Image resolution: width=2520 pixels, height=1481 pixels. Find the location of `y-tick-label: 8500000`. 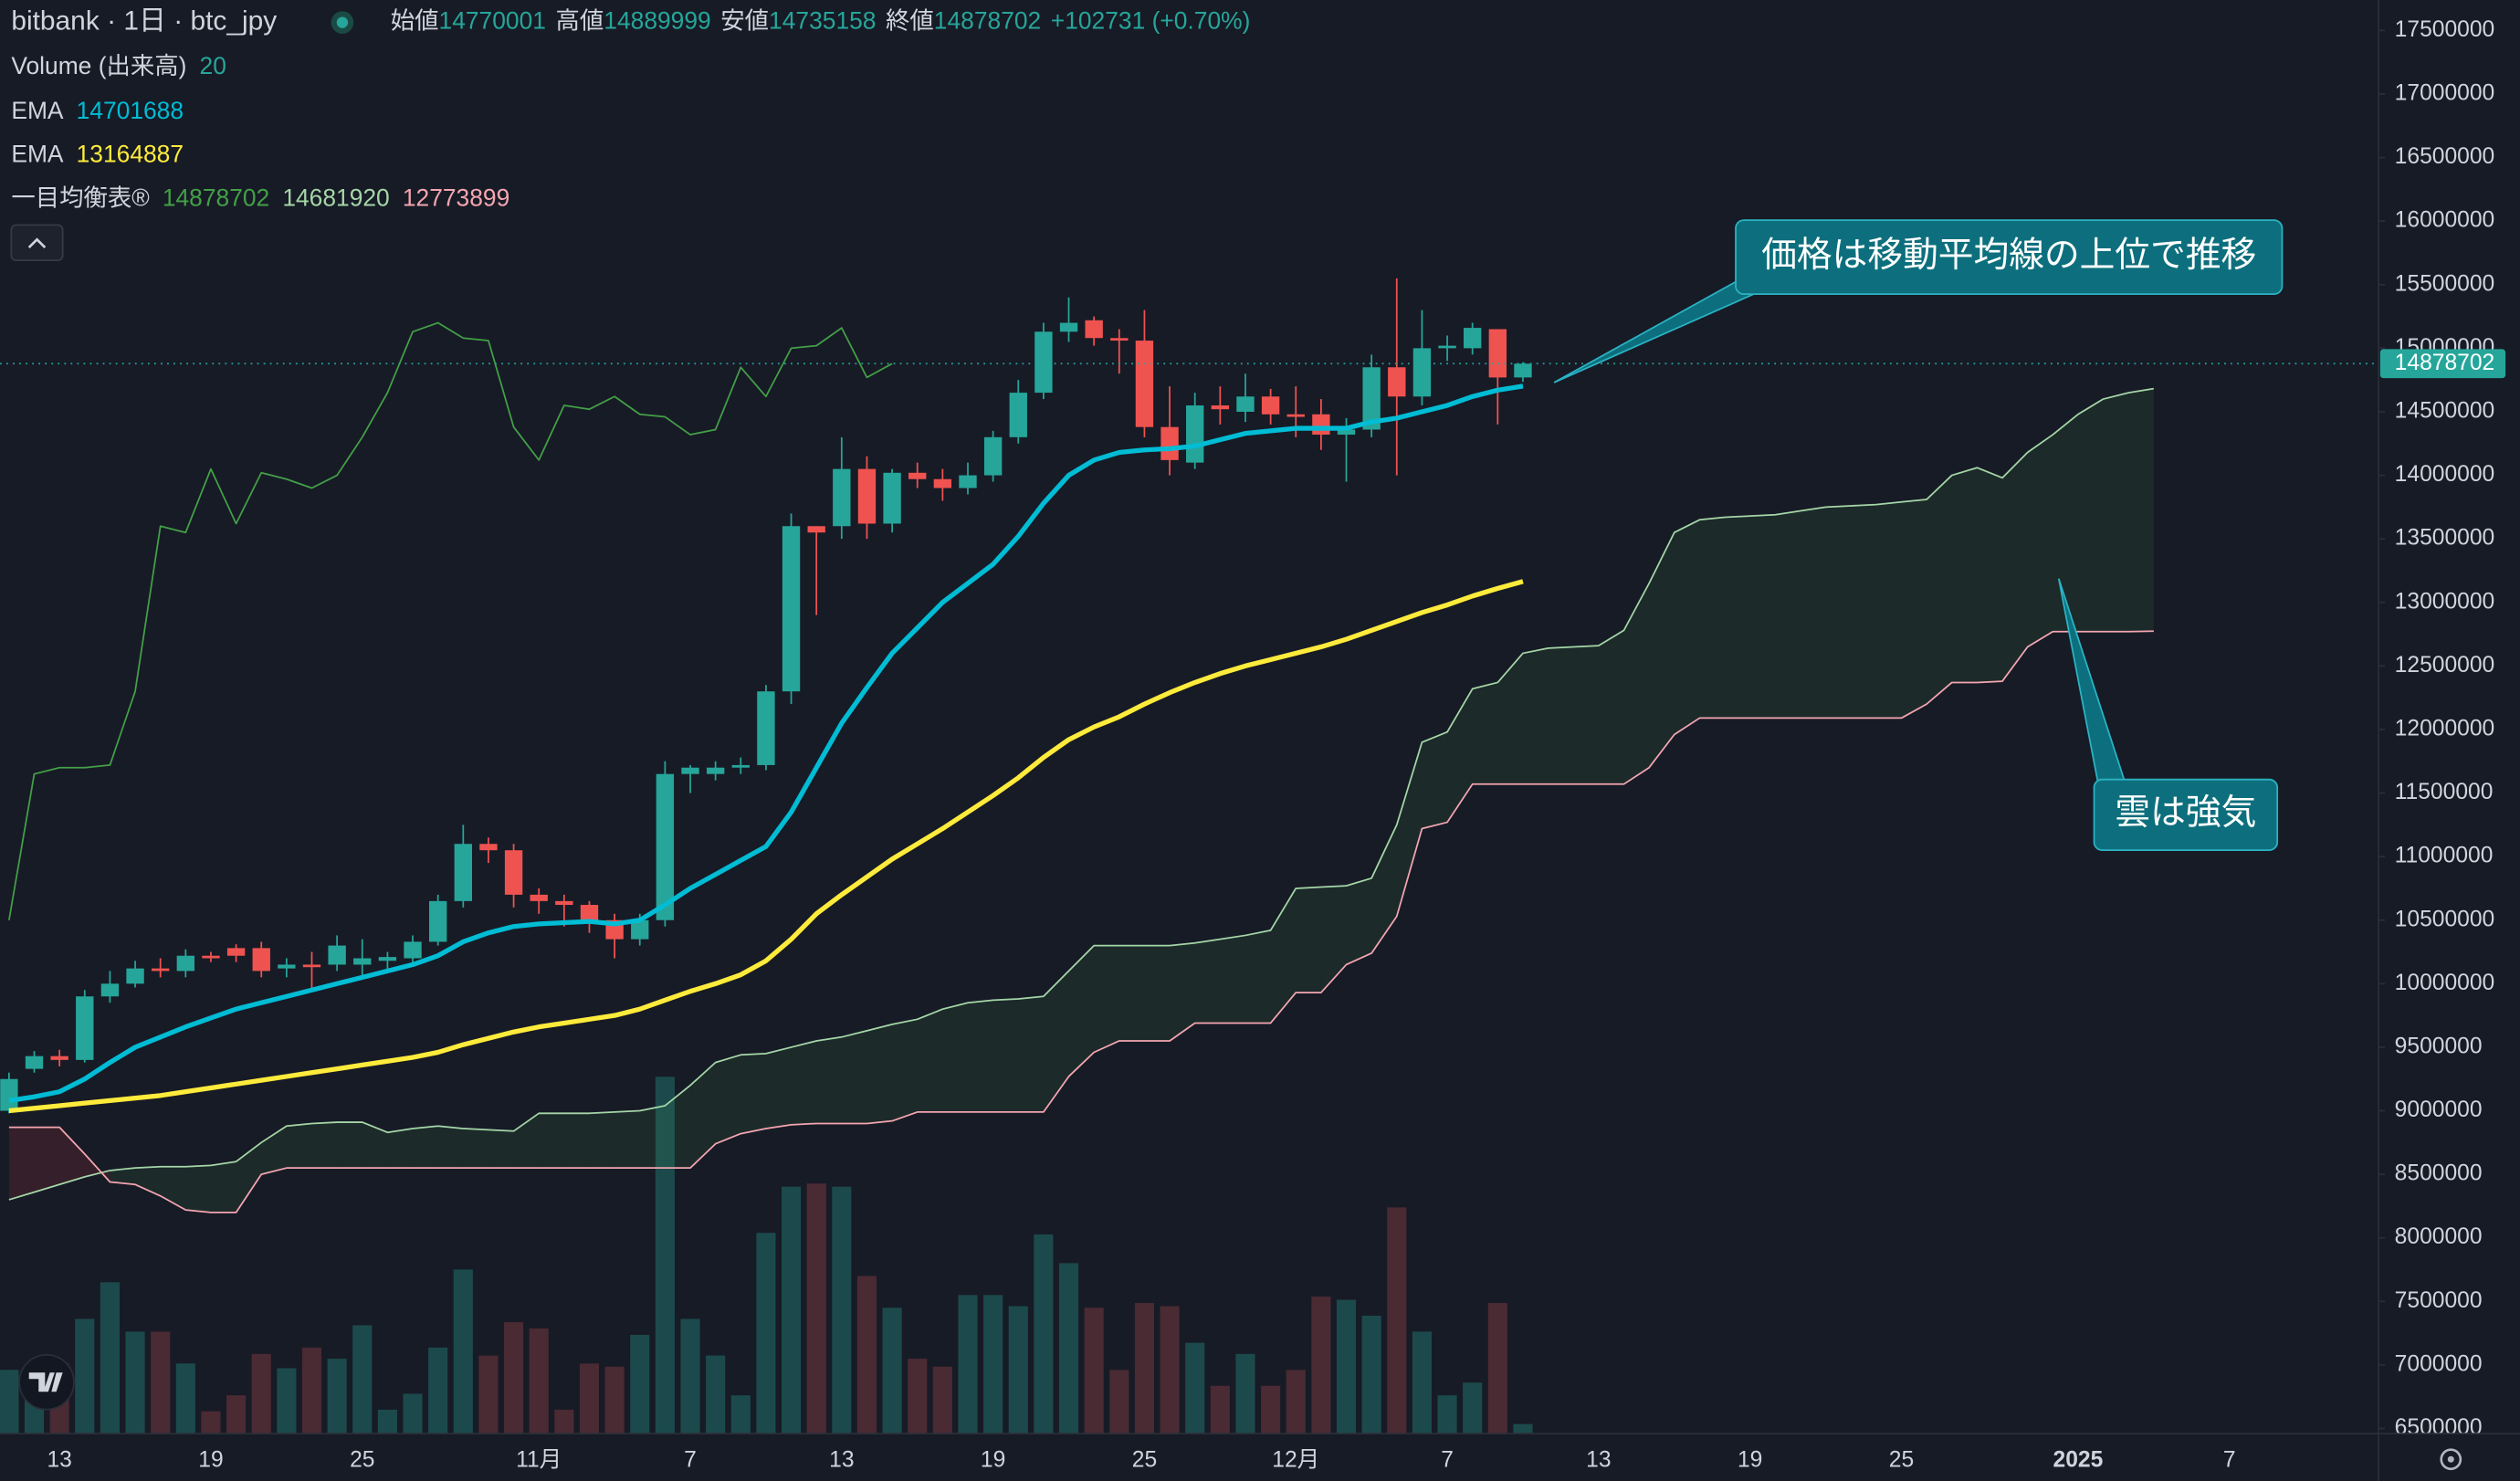

y-tick-label: 8500000 is located at coordinates (2439, 1173).